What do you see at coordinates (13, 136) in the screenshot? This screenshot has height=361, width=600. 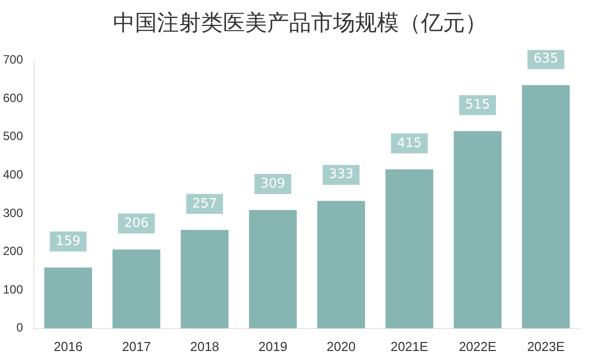 I see `y-tick-label: 500` at bounding box center [13, 136].